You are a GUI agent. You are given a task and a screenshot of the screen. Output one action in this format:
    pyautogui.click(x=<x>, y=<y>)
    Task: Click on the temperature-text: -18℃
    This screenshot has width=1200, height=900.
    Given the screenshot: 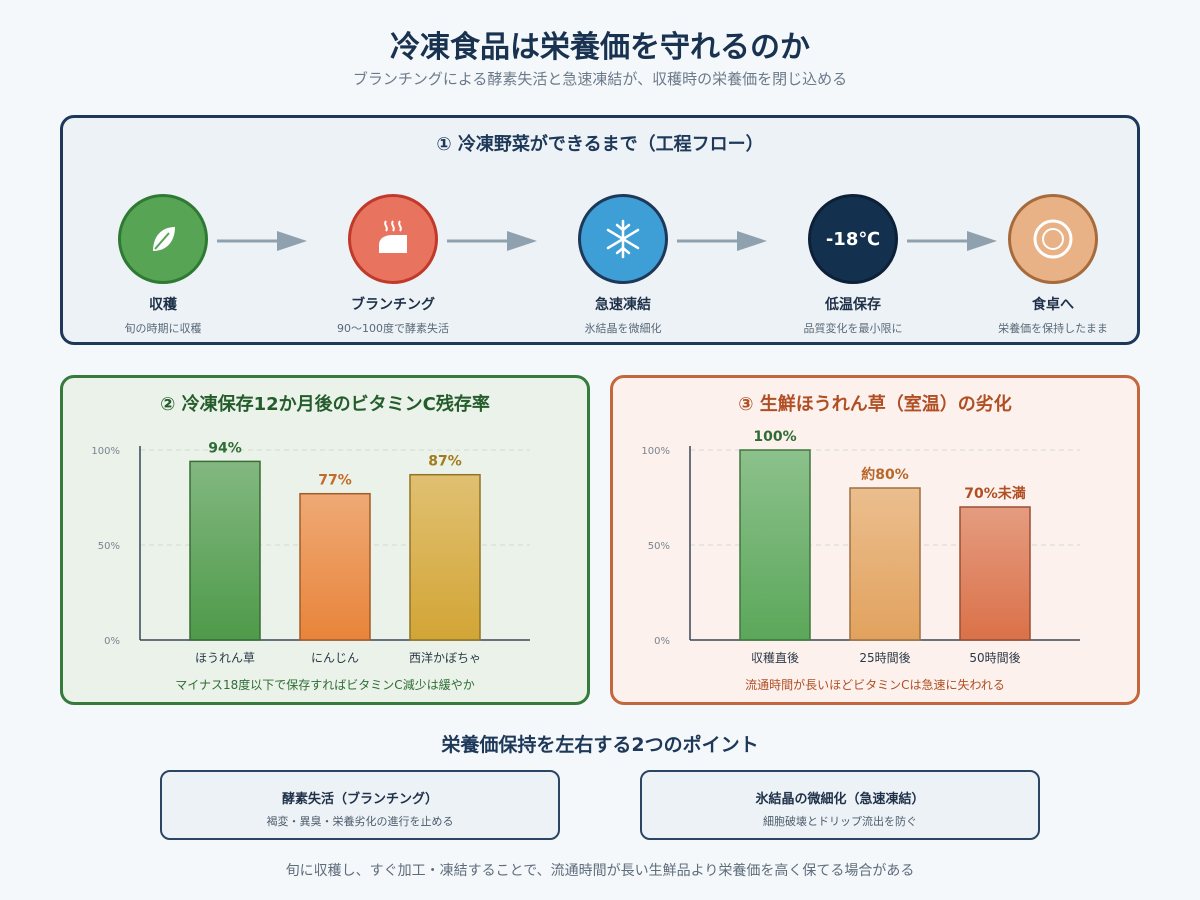 What is the action you would take?
    pyautogui.click(x=853, y=239)
    